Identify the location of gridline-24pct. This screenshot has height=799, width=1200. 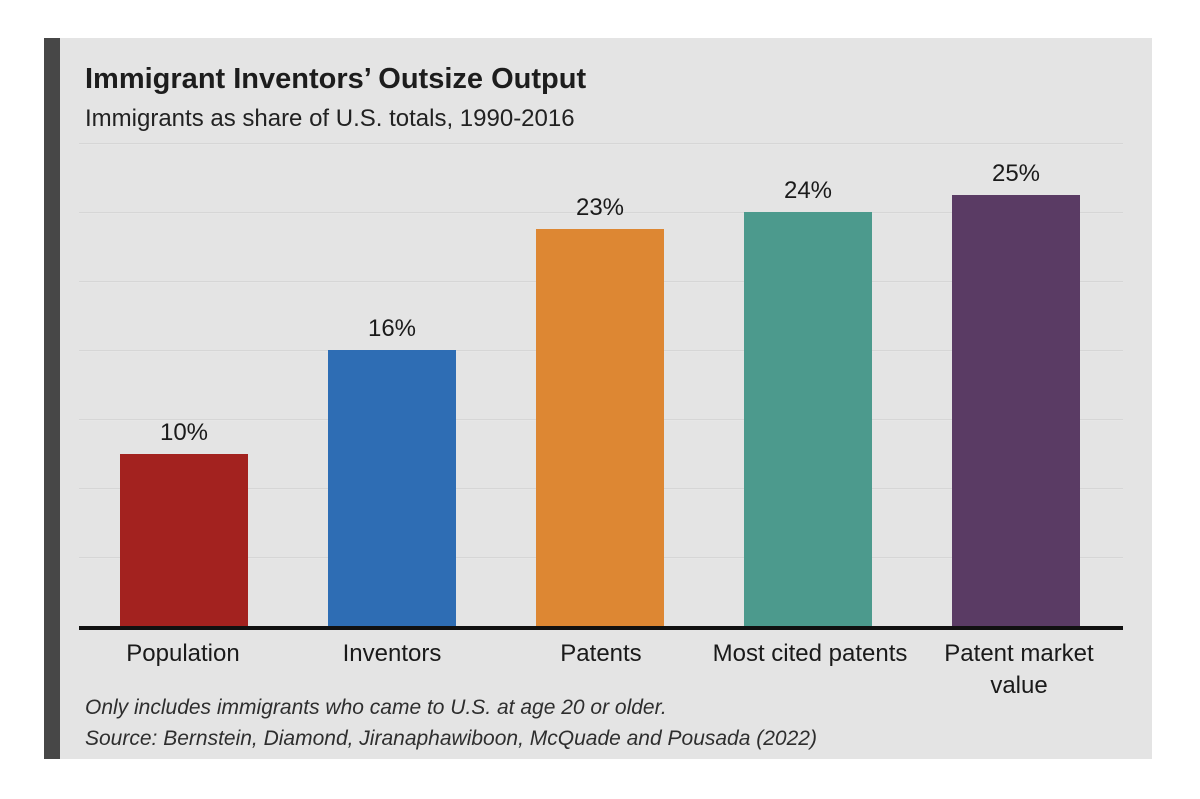
(601, 213).